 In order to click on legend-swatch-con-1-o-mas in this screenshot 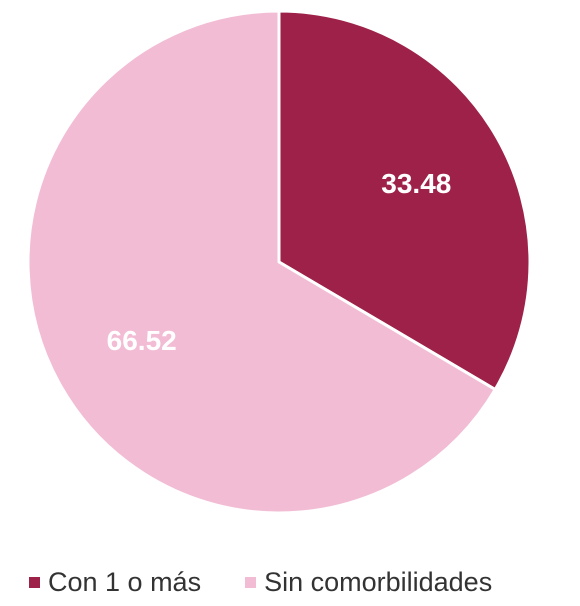, I will do `click(34, 582)`.